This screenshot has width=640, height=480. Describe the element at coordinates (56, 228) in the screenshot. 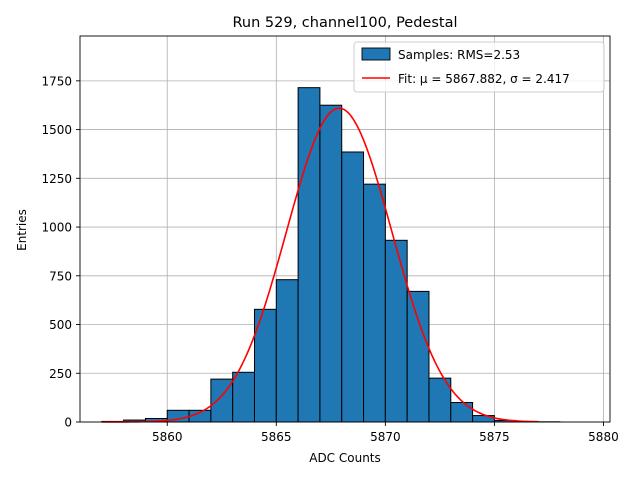

I see `y-tick-label: 1000` at that location.